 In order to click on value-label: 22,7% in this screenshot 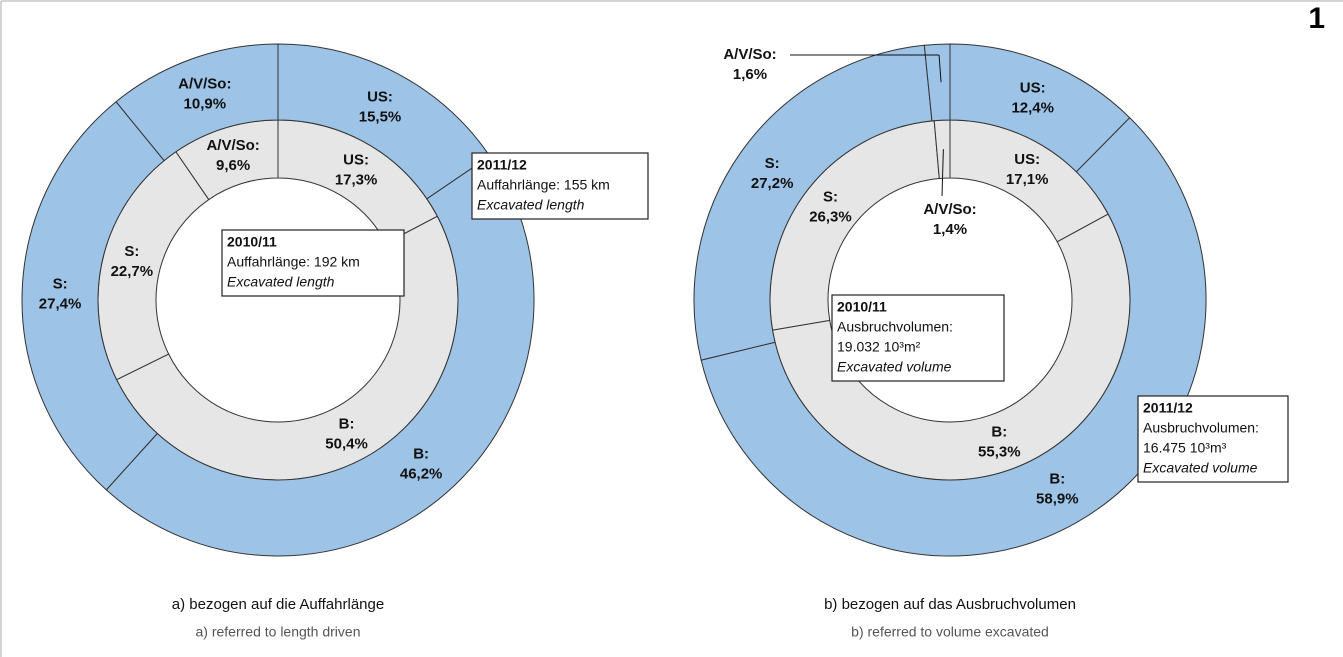, I will do `click(132, 271)`.